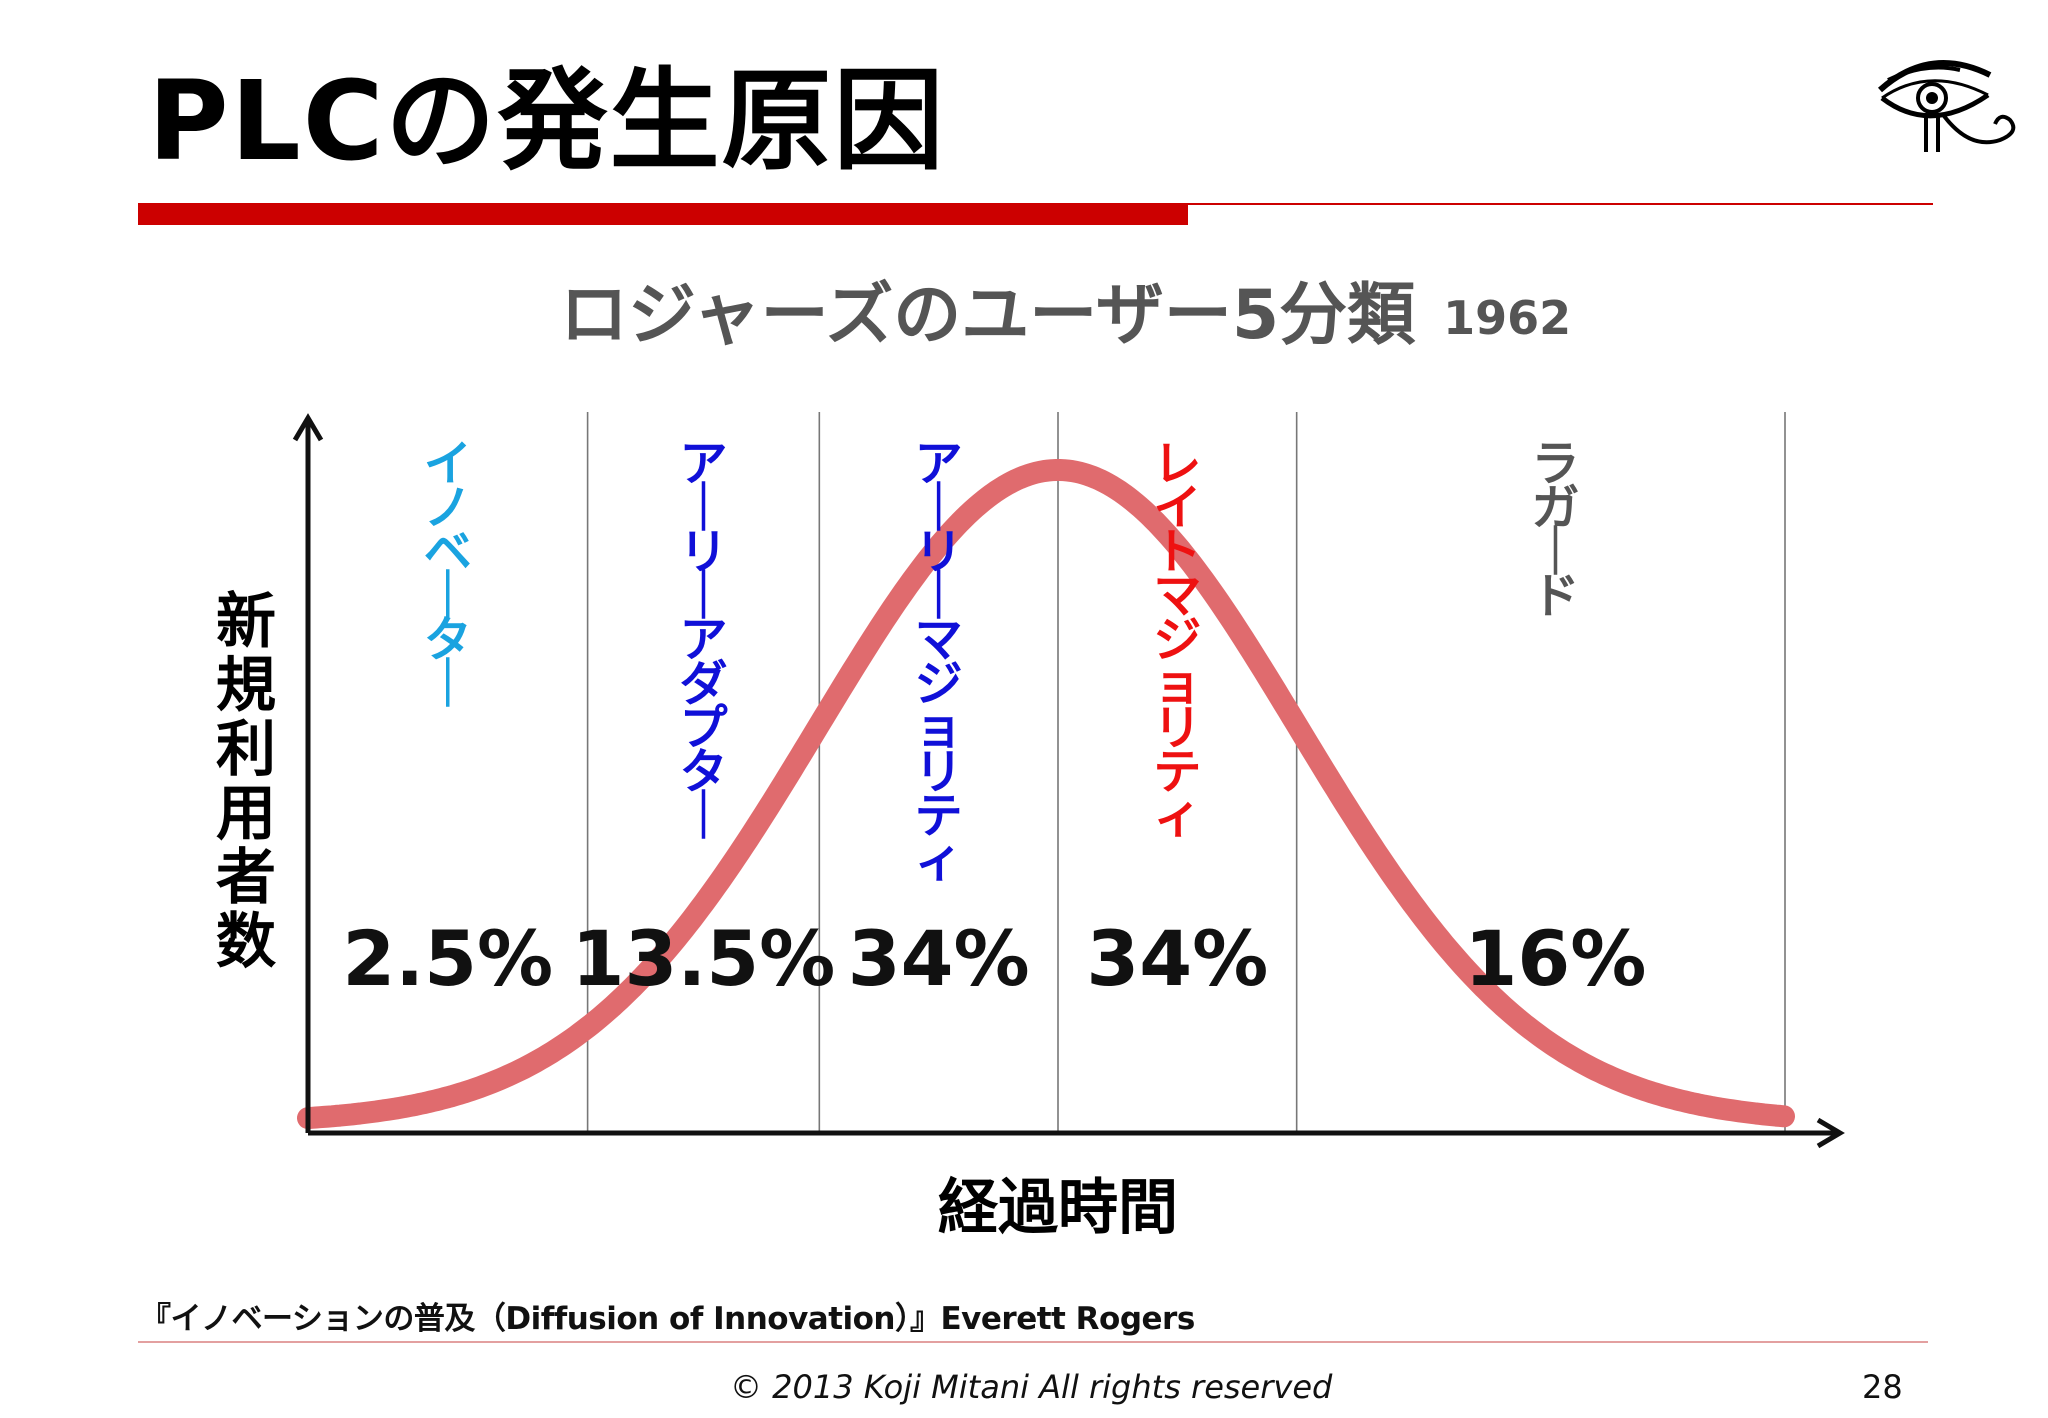 This screenshot has height=1418, width=2048. Describe the element at coordinates (939, 662) in the screenshot. I see `segment-name-3: ア｜リ｜マジョリティ` at that location.